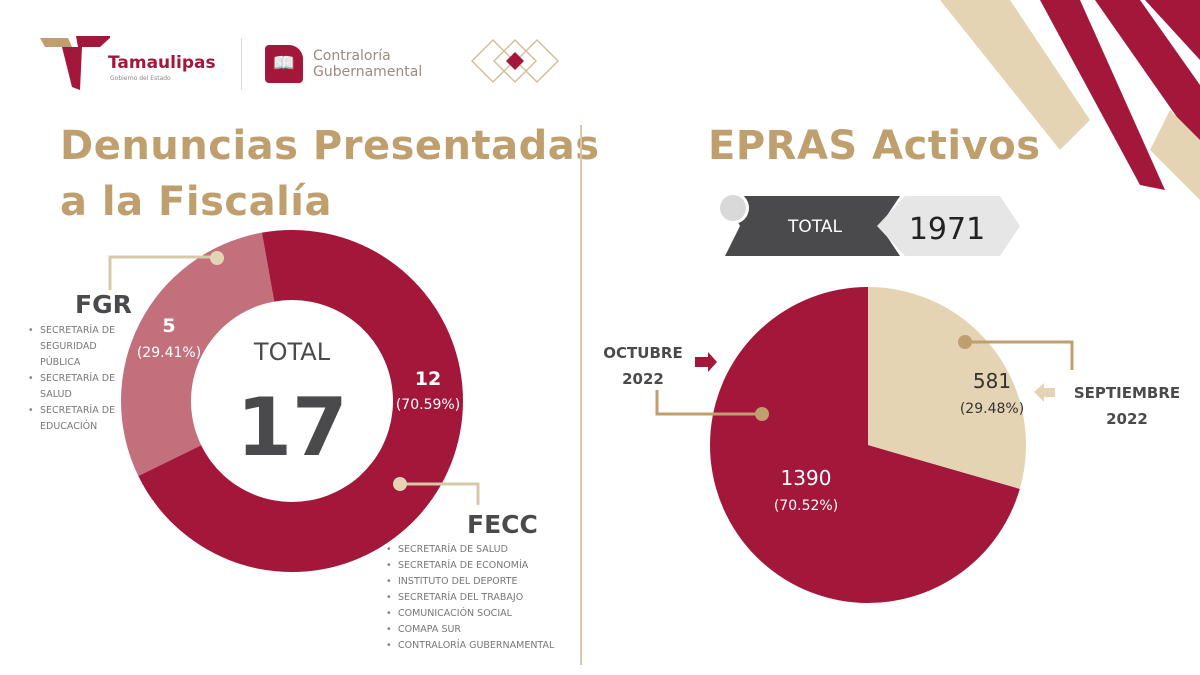 This screenshot has height=675, width=1200. I want to click on contraloria-line2: Gubernamental, so click(368, 72).